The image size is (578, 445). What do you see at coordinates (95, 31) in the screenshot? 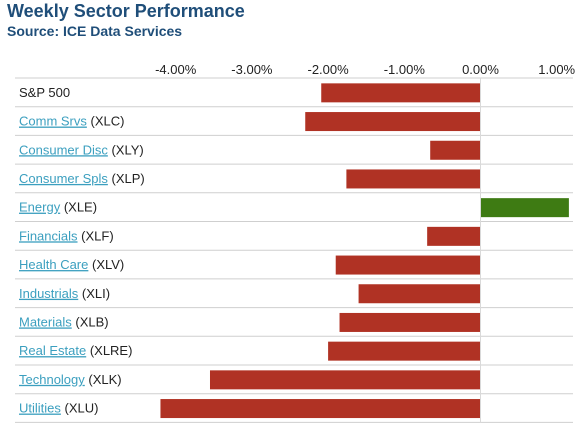
I see `chart-source: Source: ICE Data Services` at bounding box center [95, 31].